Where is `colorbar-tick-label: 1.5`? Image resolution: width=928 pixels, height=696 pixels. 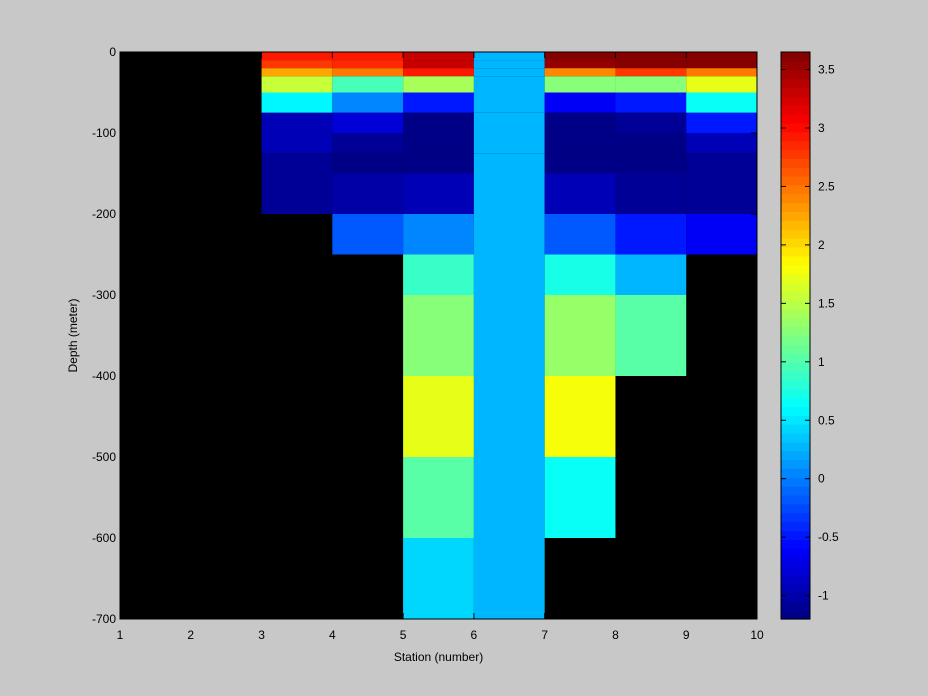 colorbar-tick-label: 1.5 is located at coordinates (826, 303).